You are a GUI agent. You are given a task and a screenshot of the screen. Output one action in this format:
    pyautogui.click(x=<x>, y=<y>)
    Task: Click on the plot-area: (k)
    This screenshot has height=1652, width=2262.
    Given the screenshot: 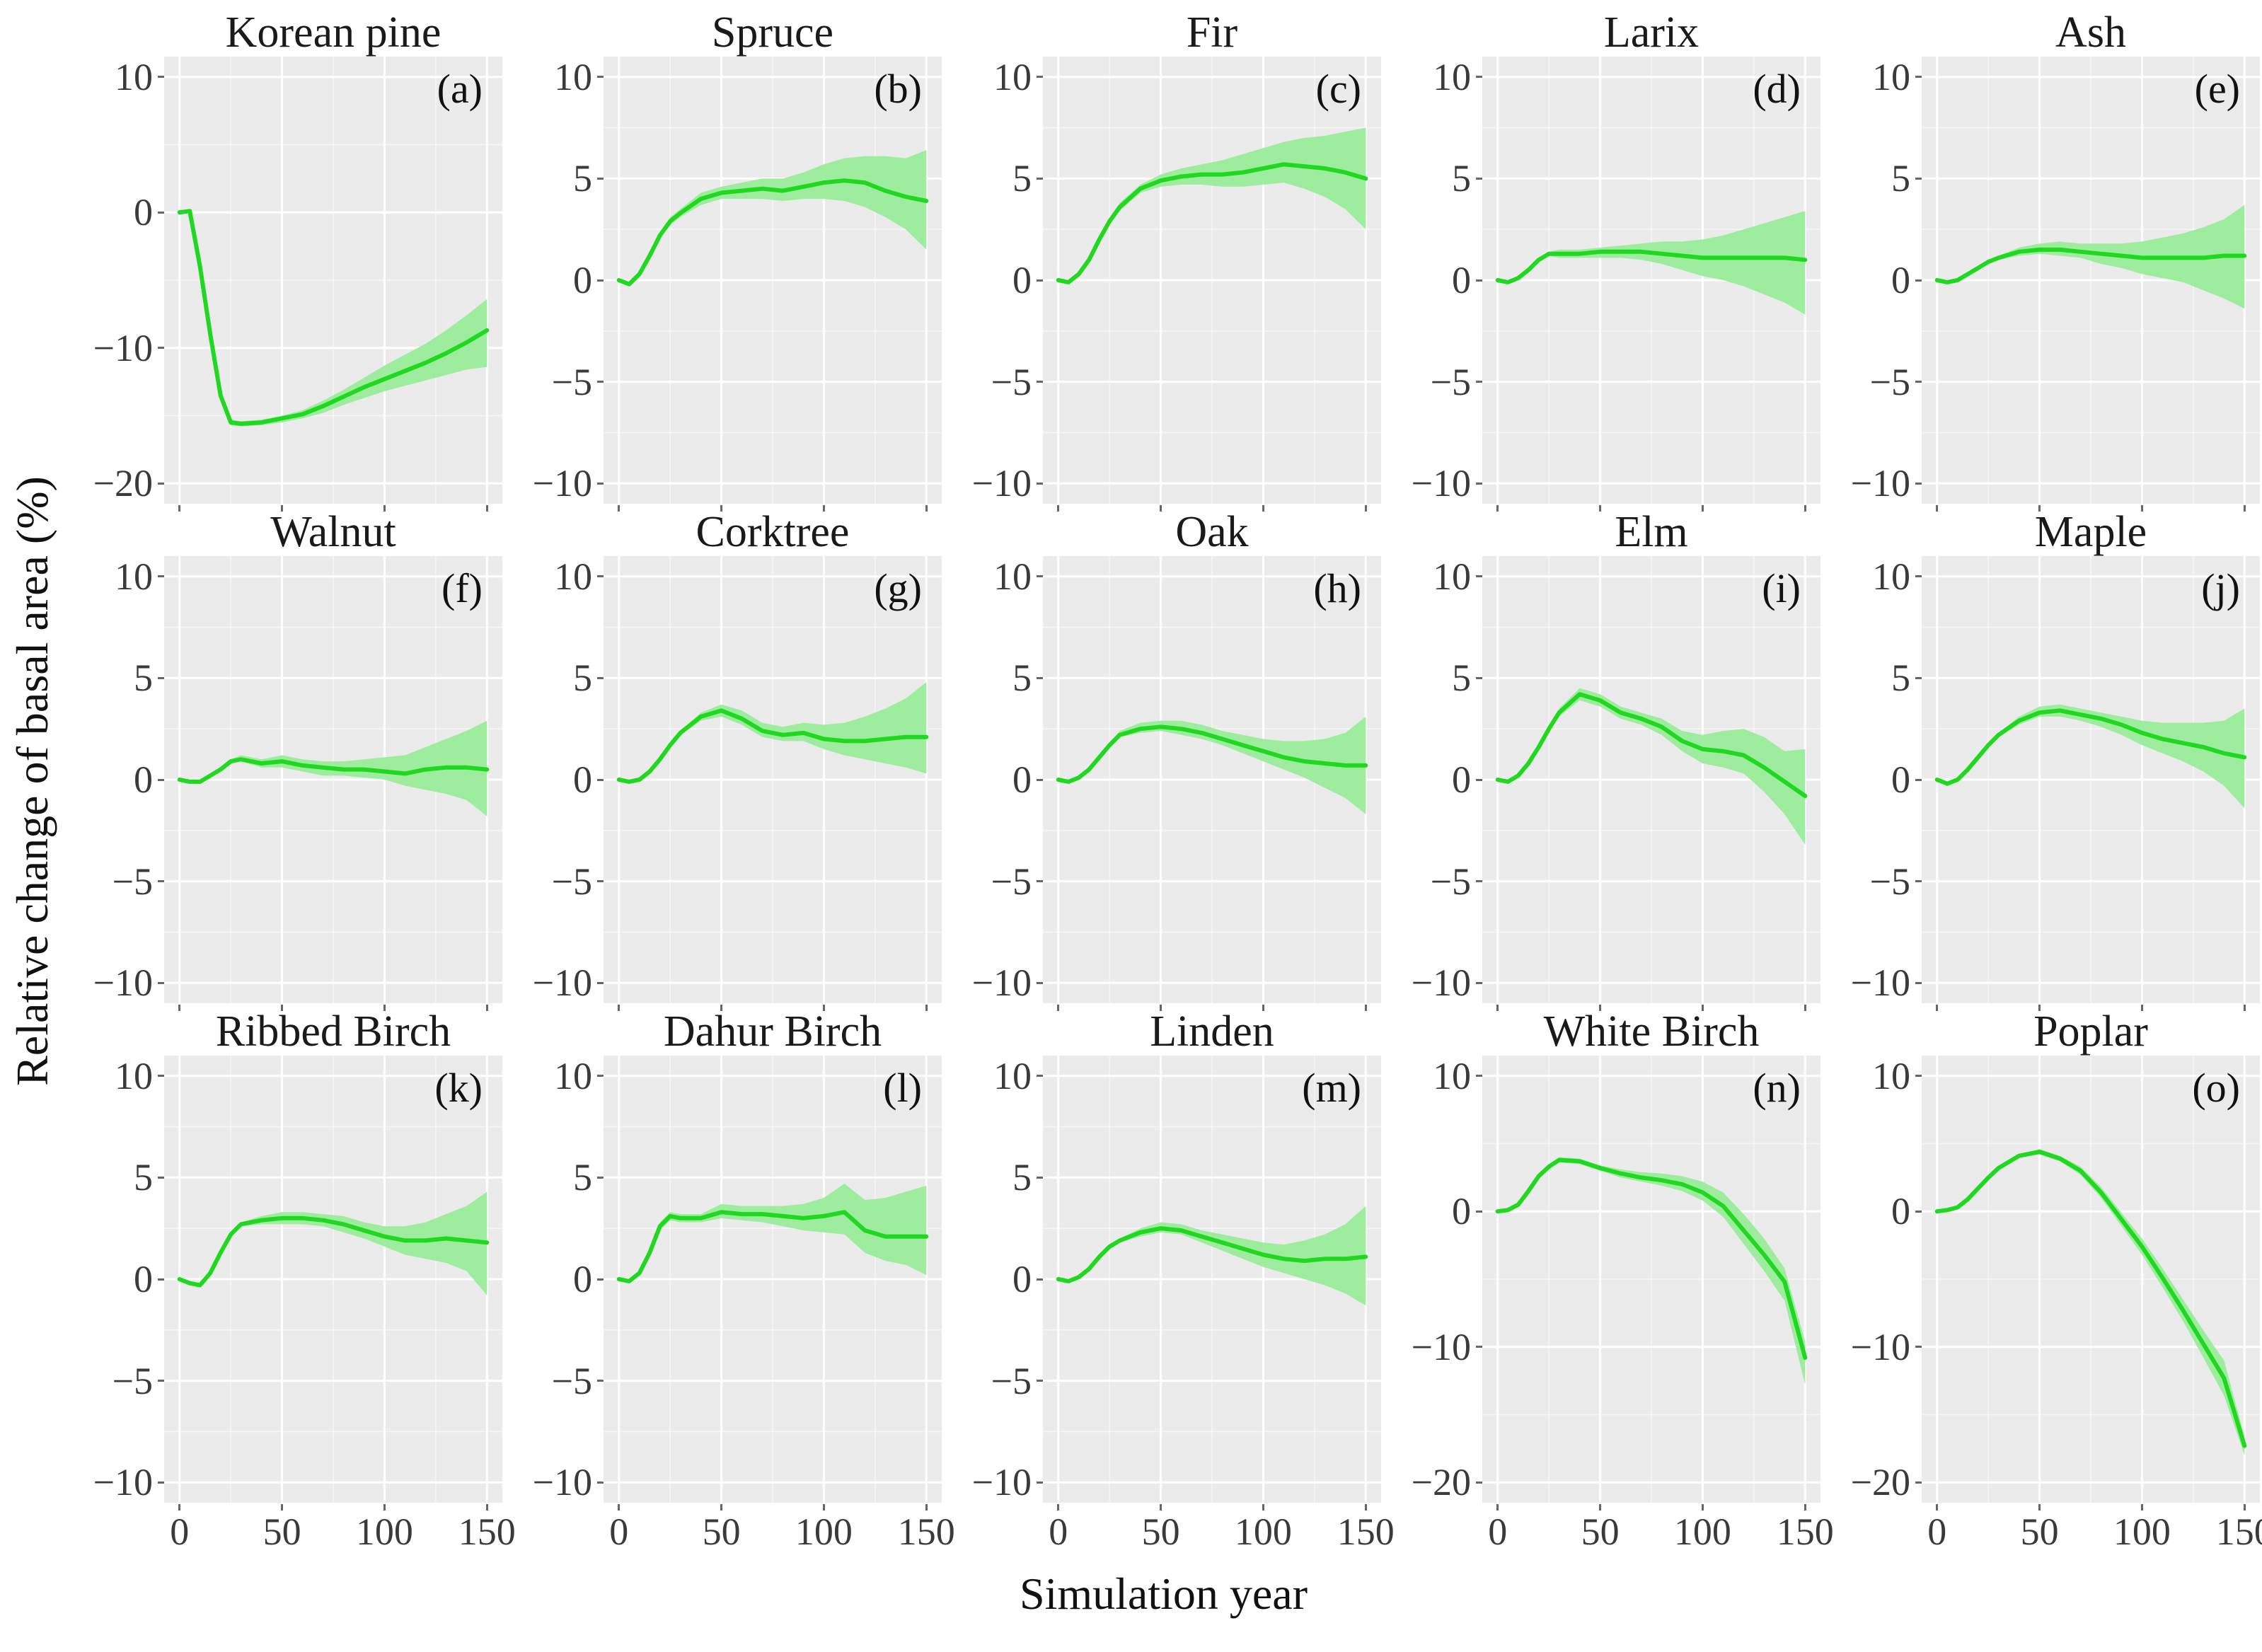 What is the action you would take?
    pyautogui.click(x=333, y=1284)
    